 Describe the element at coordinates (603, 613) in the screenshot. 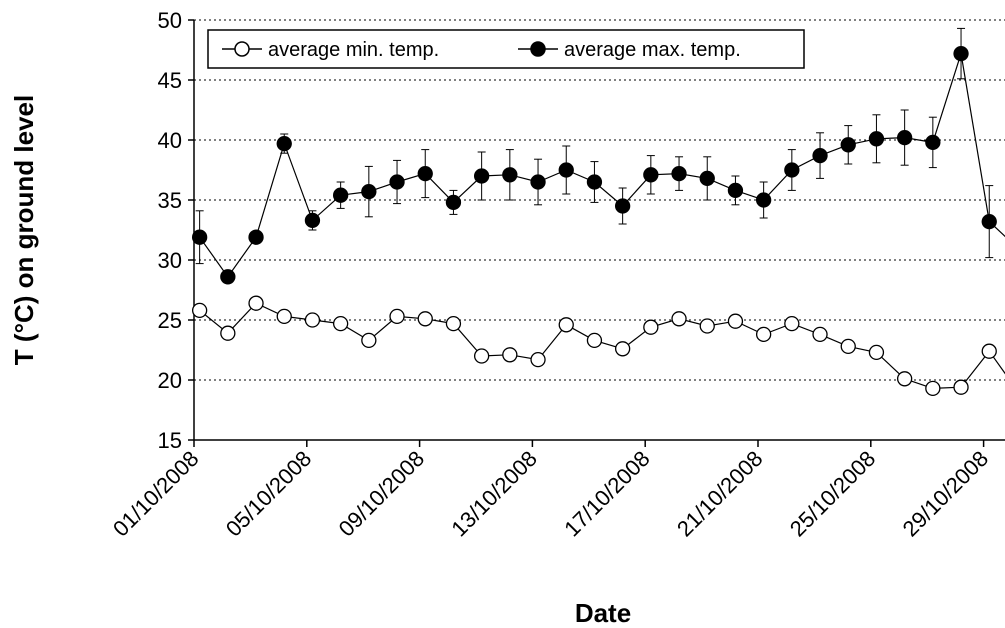

I see `x-axis-title: Date` at that location.